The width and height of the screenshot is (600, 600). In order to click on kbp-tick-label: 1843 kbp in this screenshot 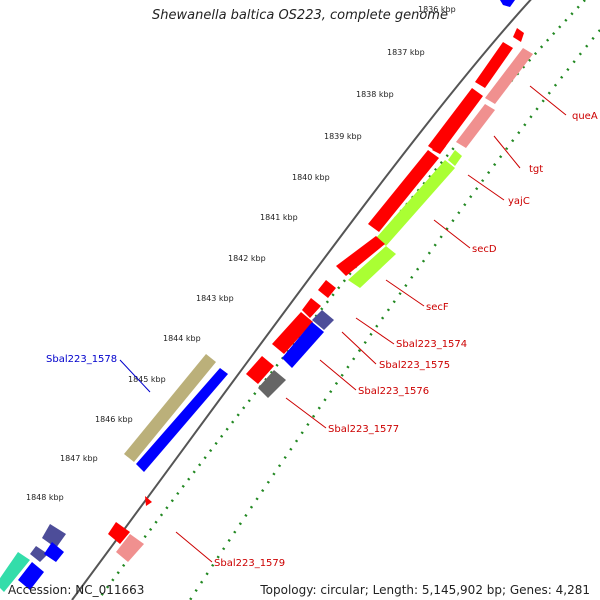, I will do `click(215, 298)`.